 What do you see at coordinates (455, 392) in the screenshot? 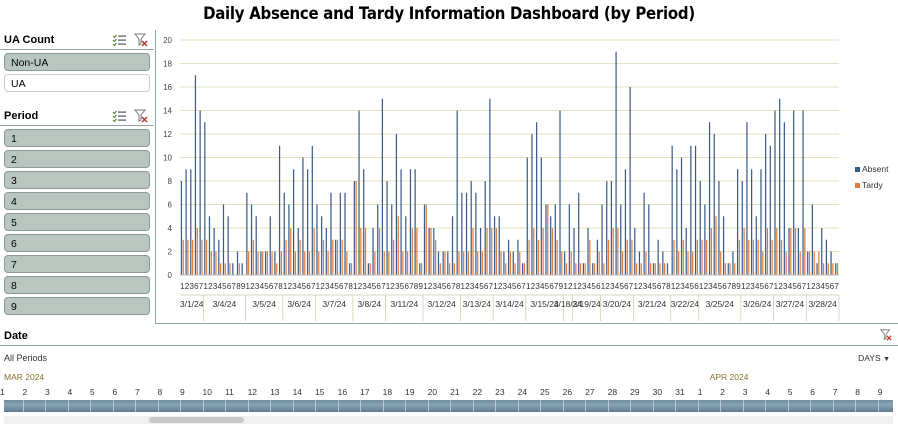
I see `timeline-day-label: 21` at bounding box center [455, 392].